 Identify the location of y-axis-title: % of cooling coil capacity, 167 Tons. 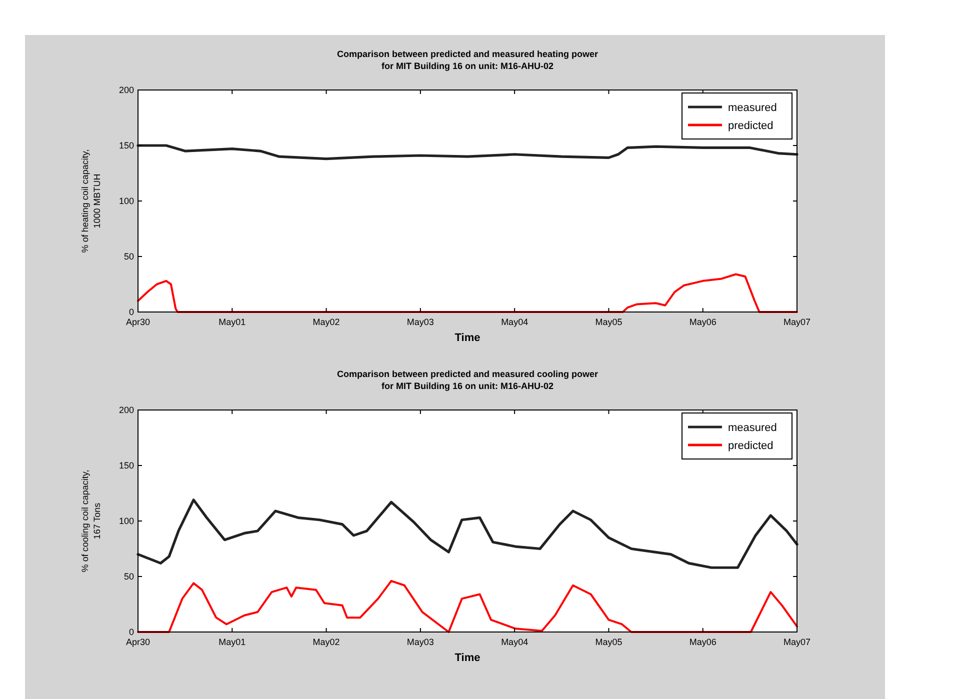
(91, 521).